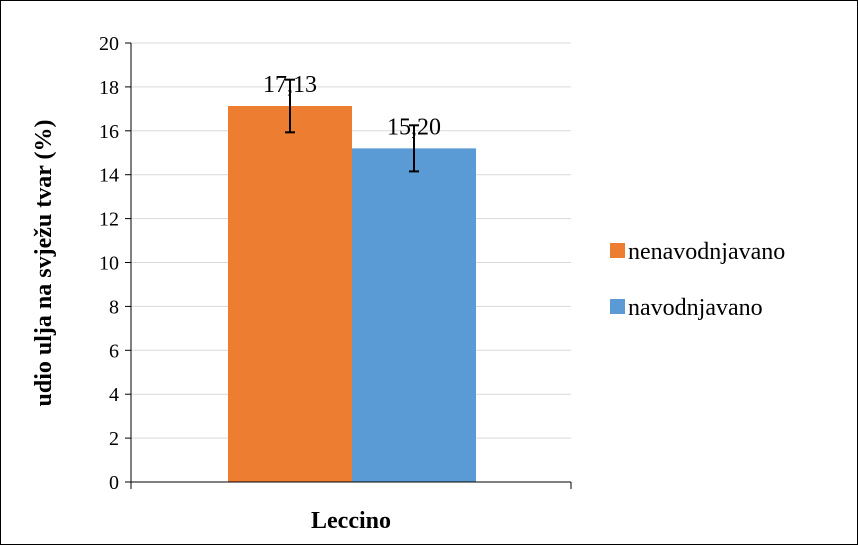 This screenshot has width=858, height=546. I want to click on y-tick-label: 0, so click(114, 483).